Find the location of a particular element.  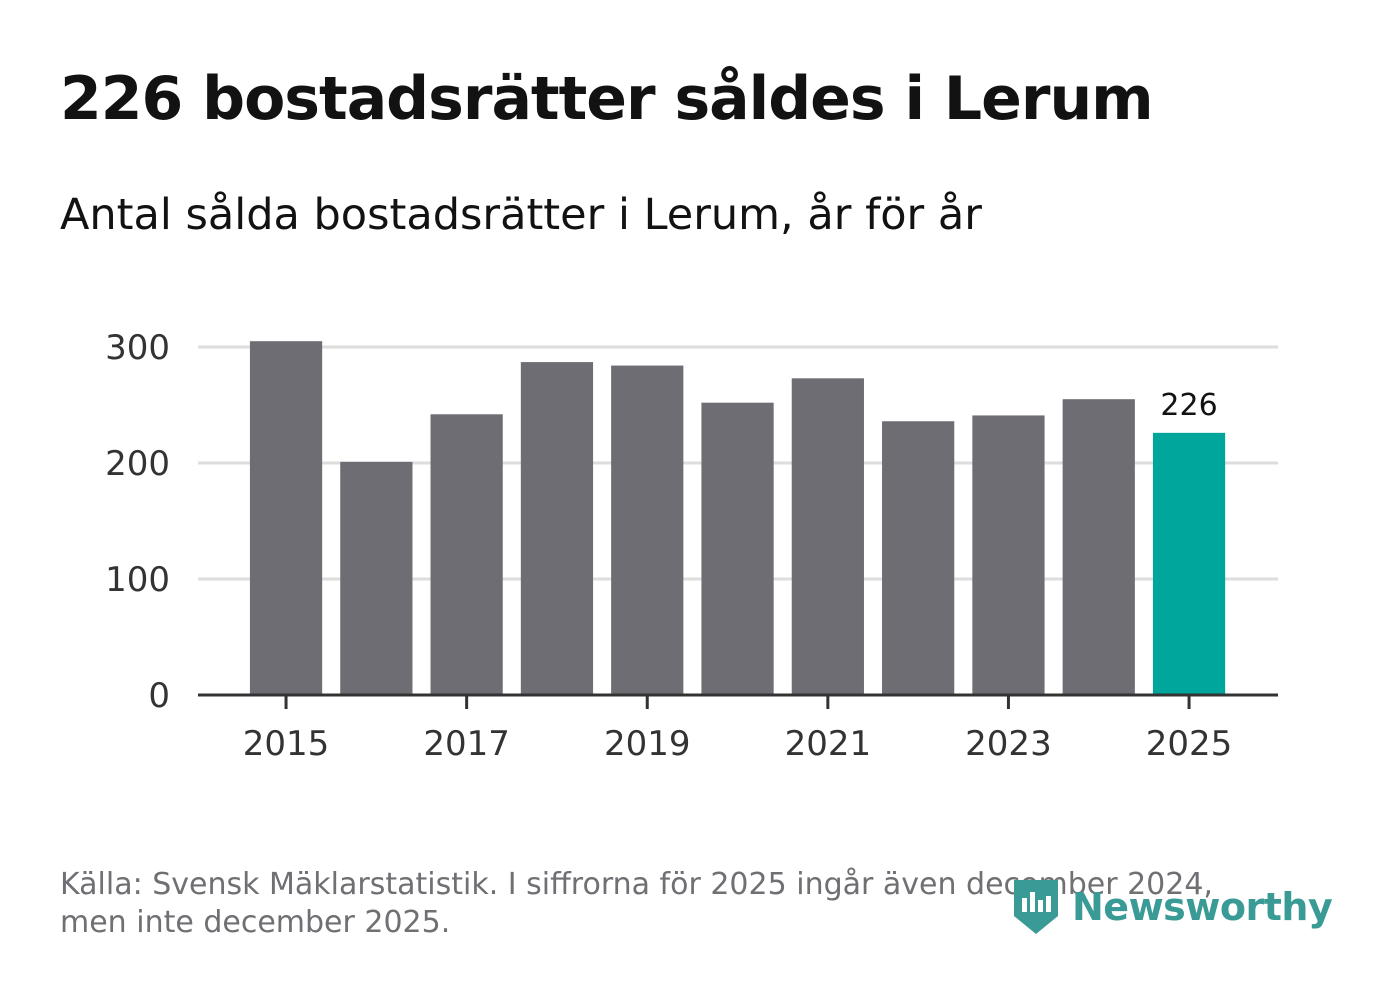

bar-2023 is located at coordinates (1008, 555).